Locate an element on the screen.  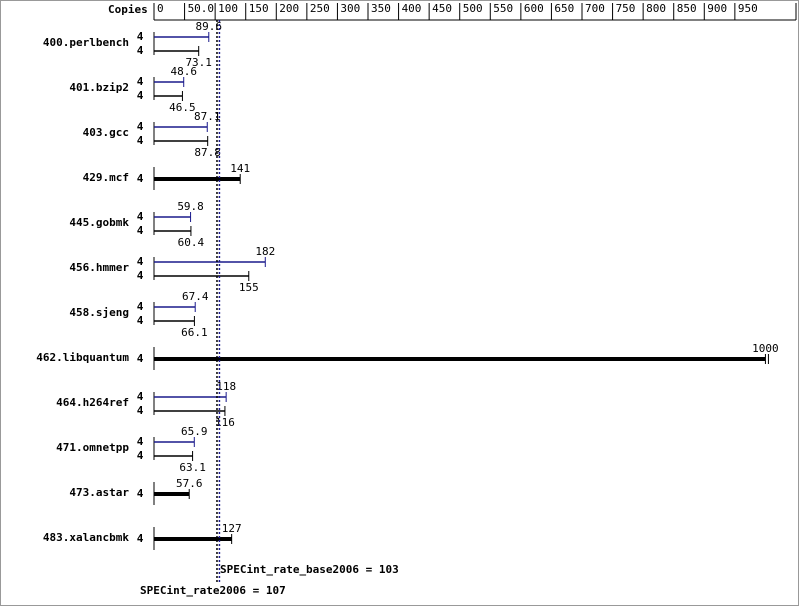
x-tick-label: 650 is located at coordinates (564, 8).